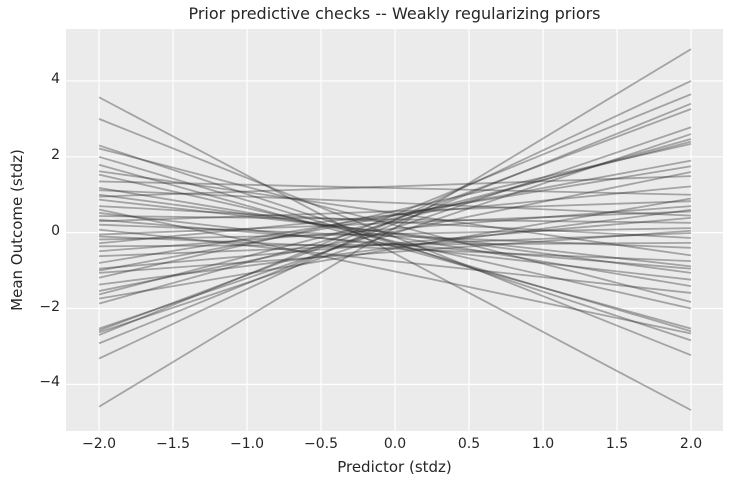 The width and height of the screenshot is (731, 491). I want to click on x-tick-label: 1.0, so click(543, 444).